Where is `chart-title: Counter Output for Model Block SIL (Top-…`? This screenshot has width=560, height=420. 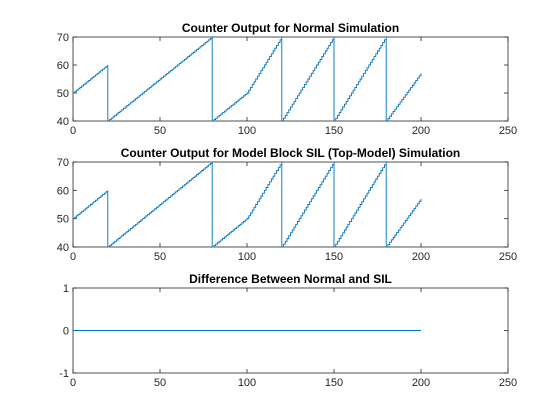
chart-title: Counter Output for Model Block SIL (Top-… is located at coordinates (291, 153).